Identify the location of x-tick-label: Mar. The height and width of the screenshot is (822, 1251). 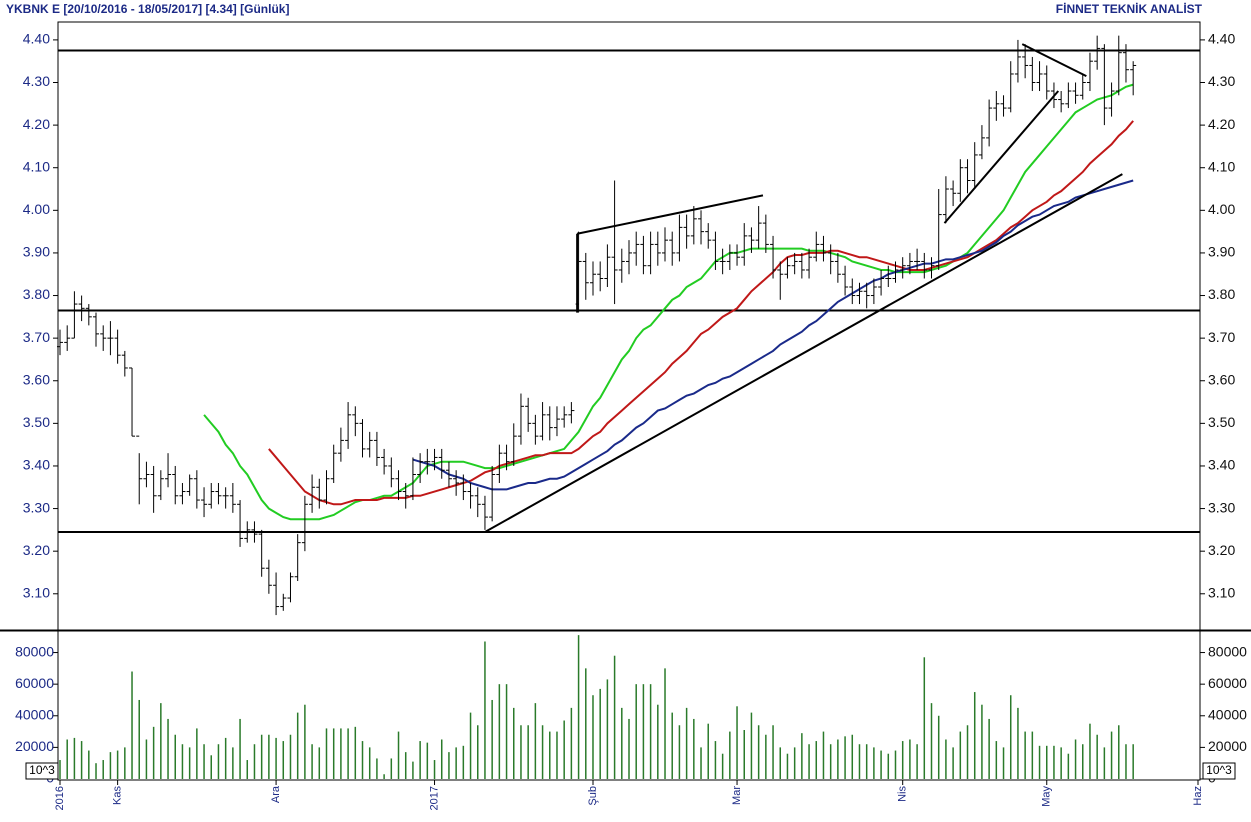
(737, 795).